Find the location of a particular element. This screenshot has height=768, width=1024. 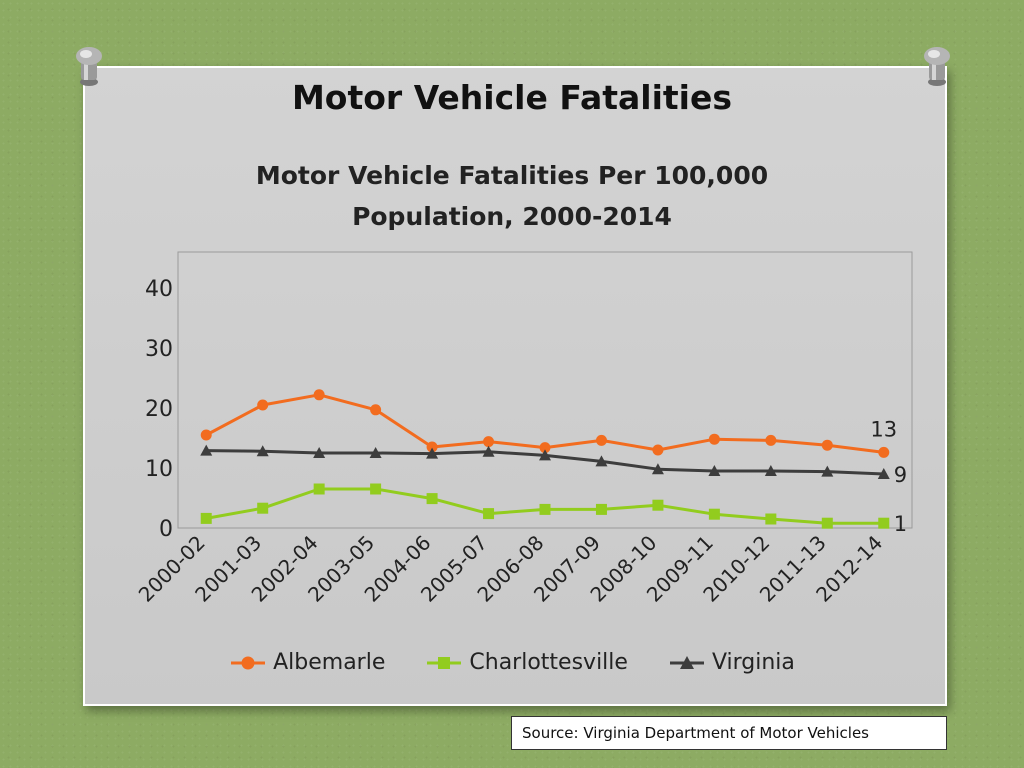

legend-item-charlottesville: Charlottesville is located at coordinates (526, 662).